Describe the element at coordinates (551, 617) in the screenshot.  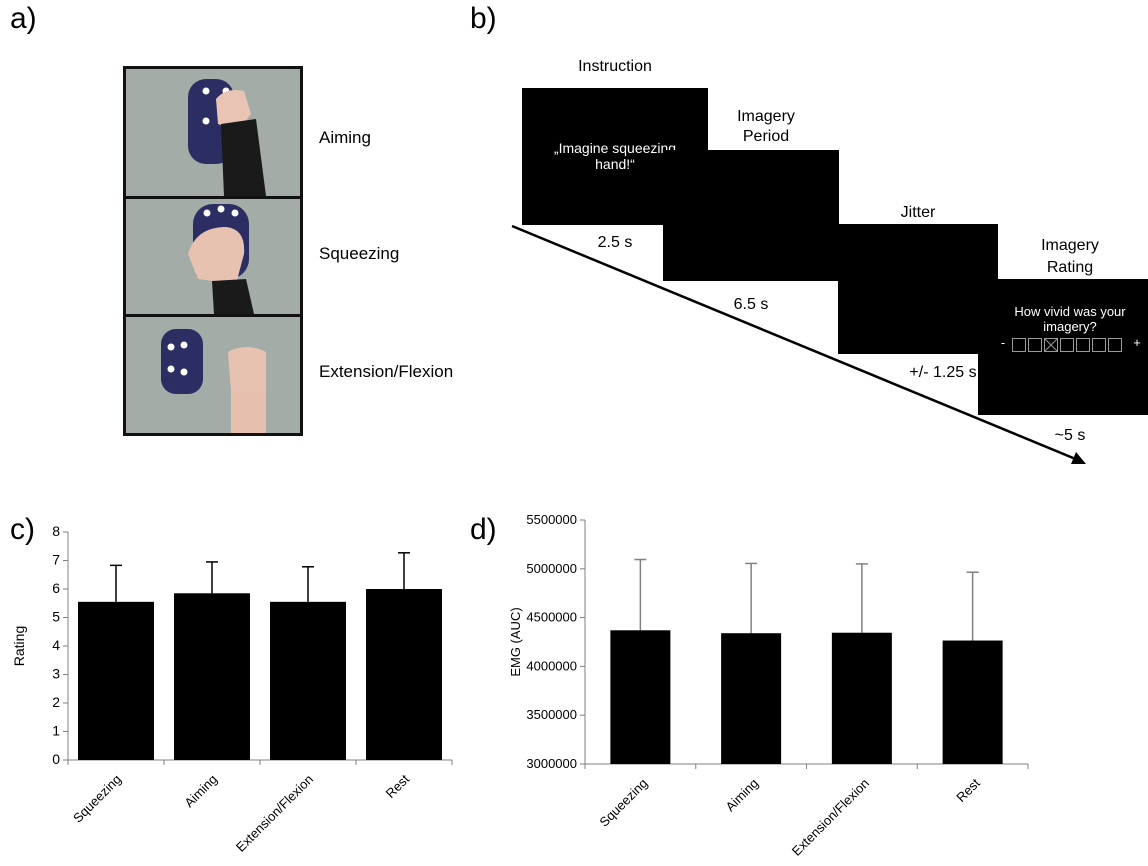
I see `y-tick-label: 4500000` at that location.